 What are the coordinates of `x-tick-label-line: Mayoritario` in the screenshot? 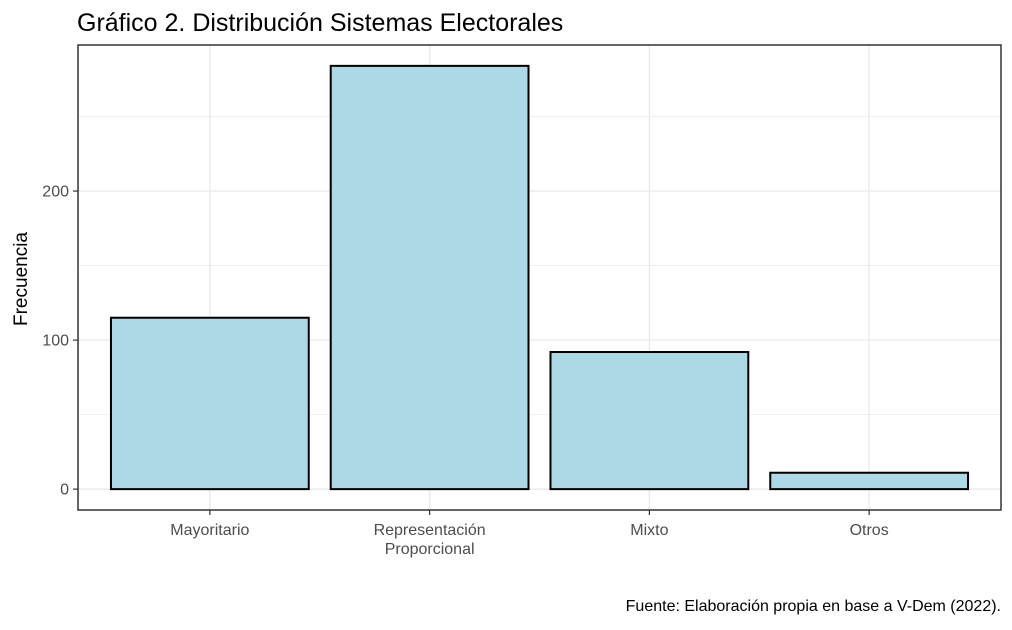 It's located at (209, 530).